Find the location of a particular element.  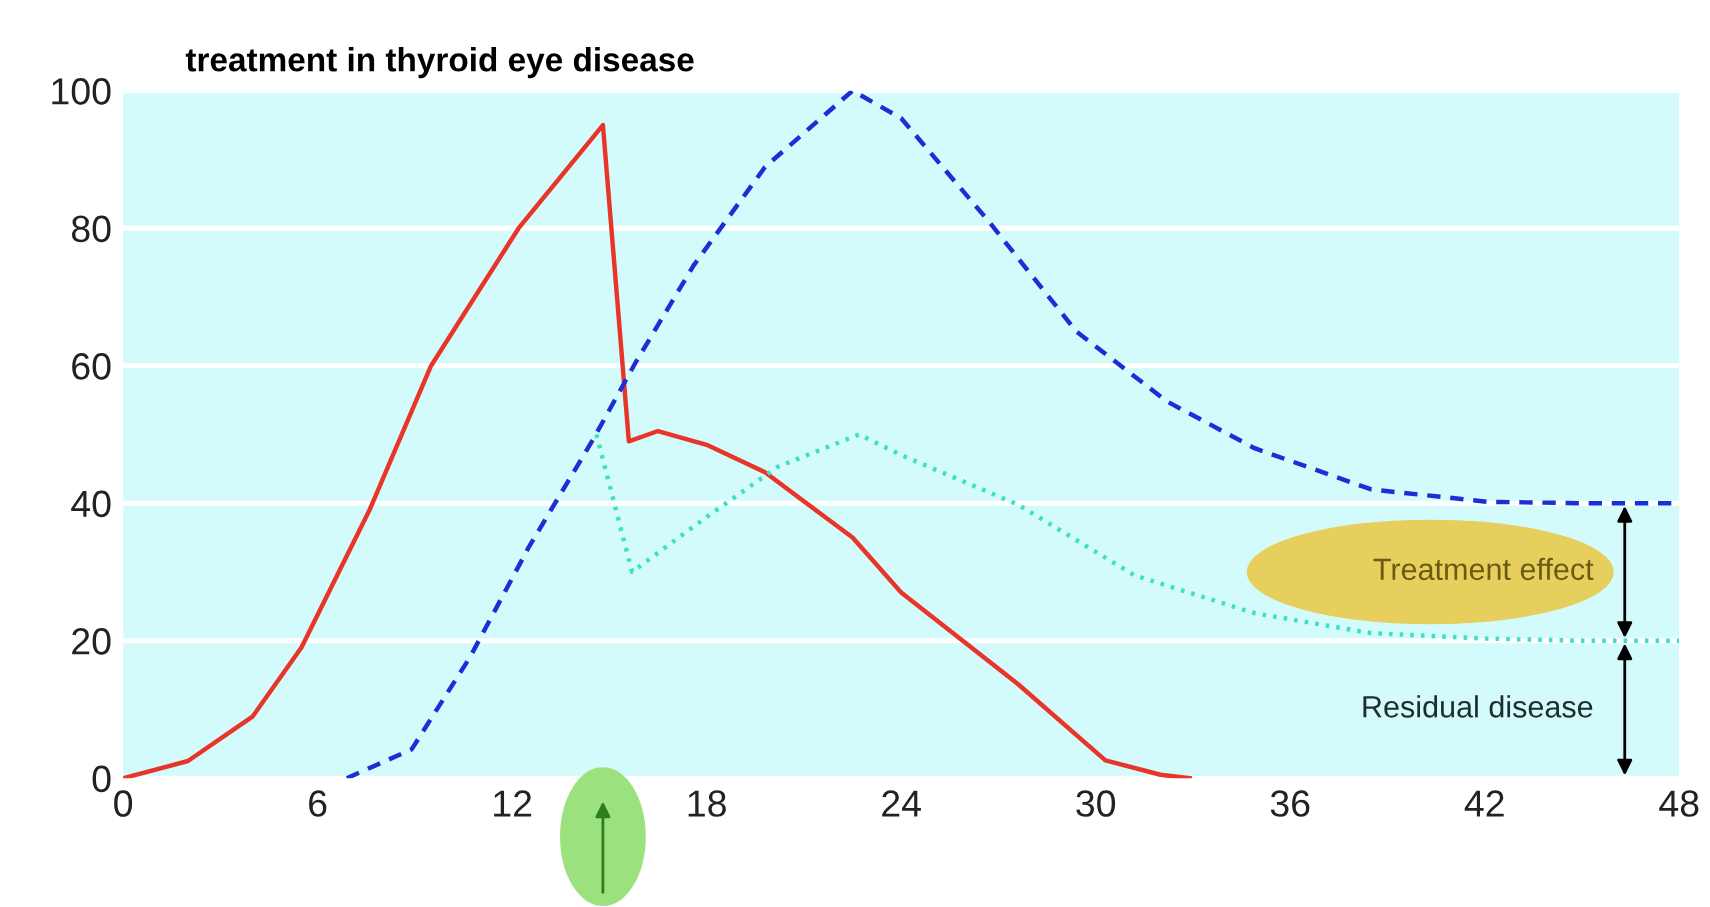

annotation: Treatment effect is located at coordinates (1483, 569).